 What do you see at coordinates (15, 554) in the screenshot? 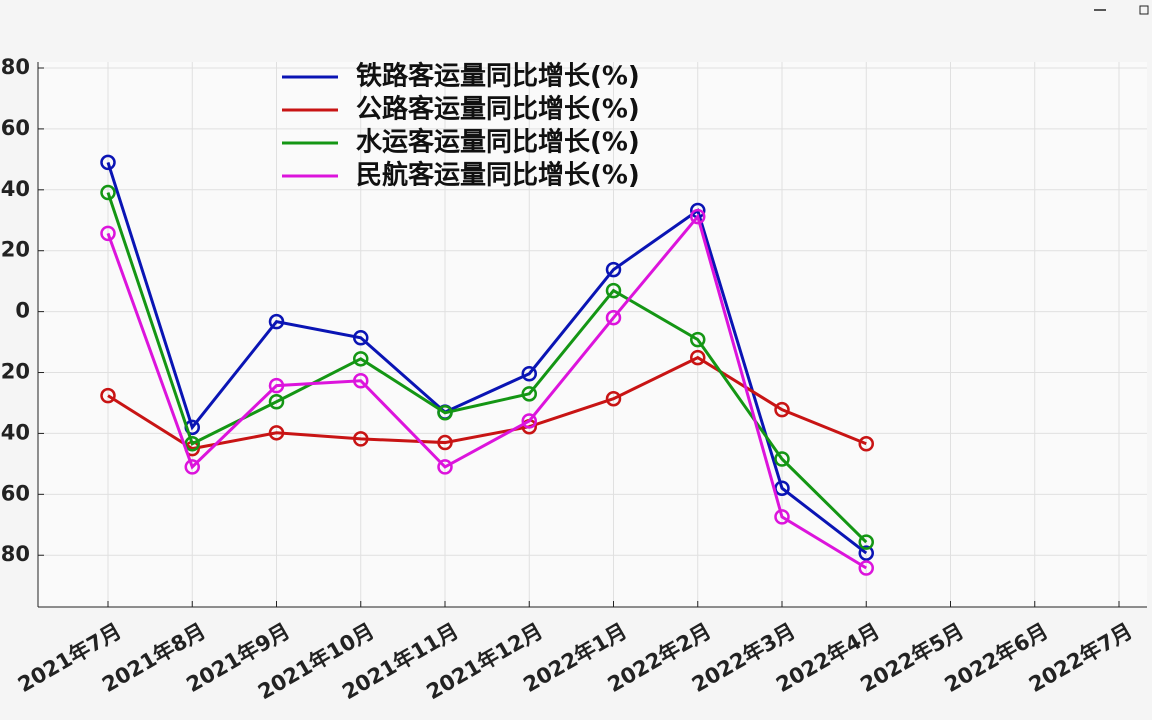
I see `y-tick-label: -80` at bounding box center [15, 554].